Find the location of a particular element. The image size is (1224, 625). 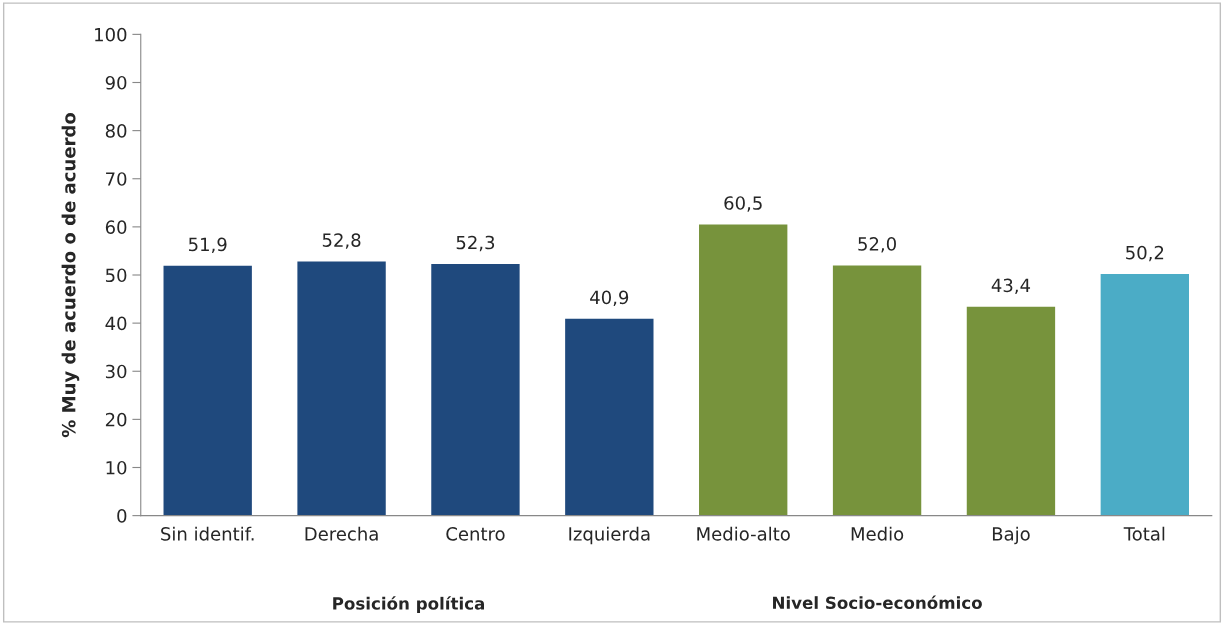

x-tick-label: Medio-alto is located at coordinates (743, 533).